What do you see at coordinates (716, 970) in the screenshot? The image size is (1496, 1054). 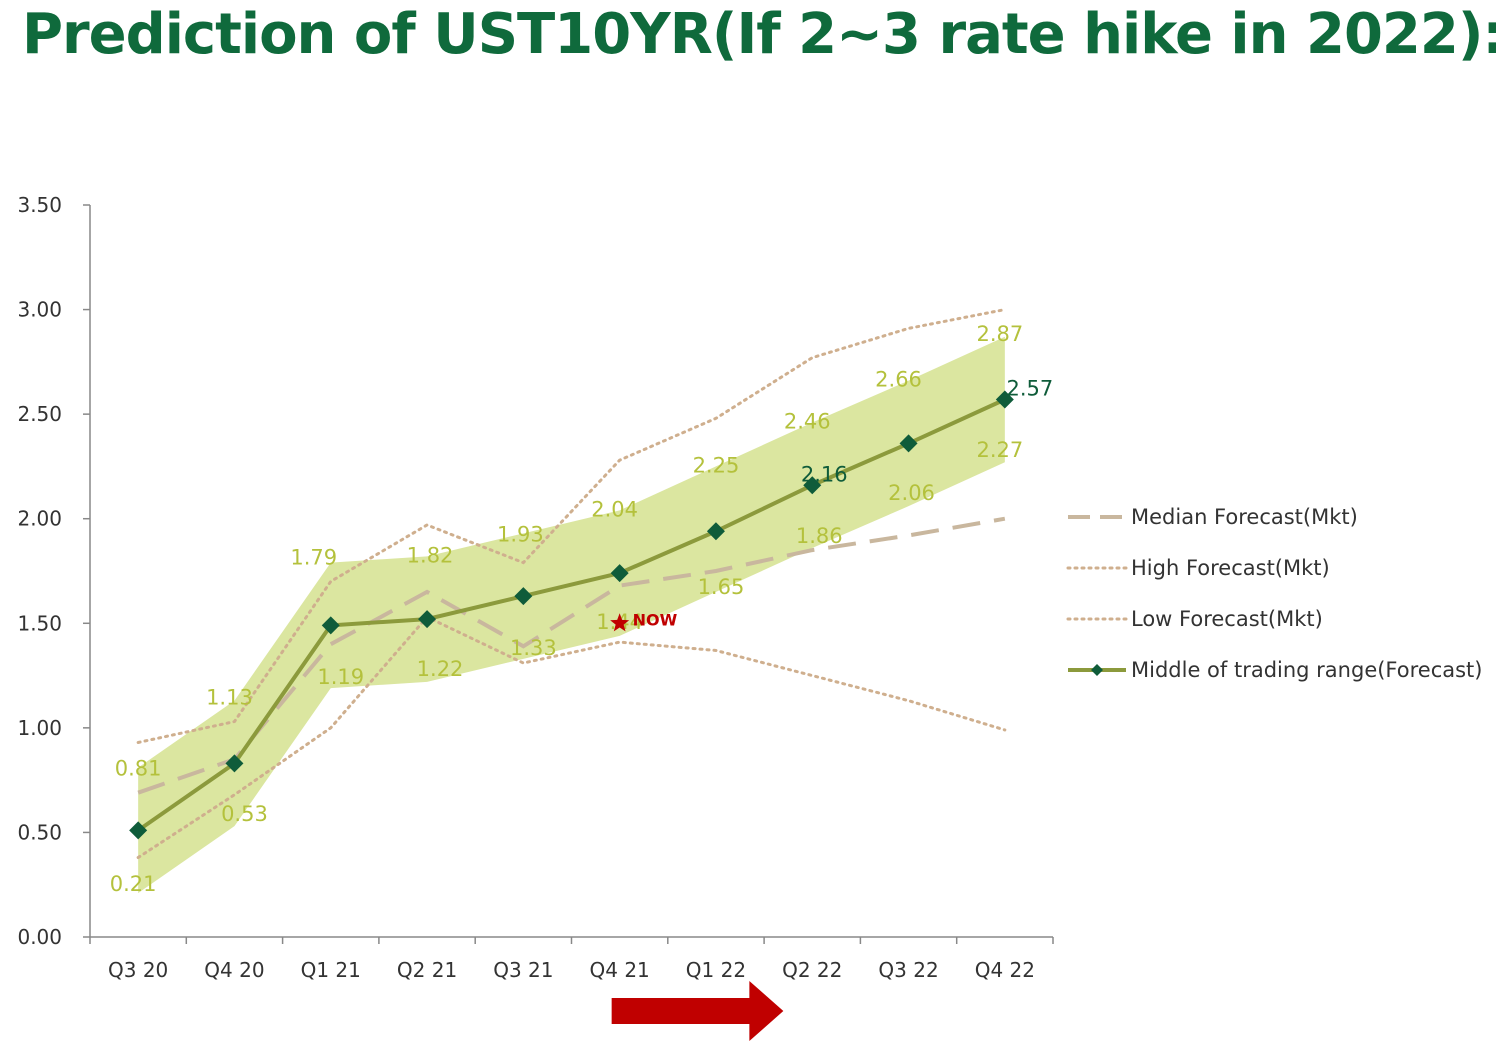 I see `x-tick-label: Q1 22` at bounding box center [716, 970].